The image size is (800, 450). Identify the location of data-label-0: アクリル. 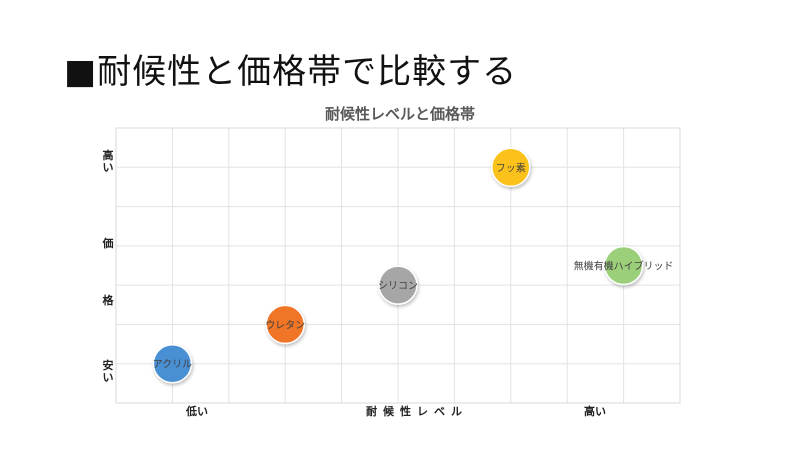
(173, 365).